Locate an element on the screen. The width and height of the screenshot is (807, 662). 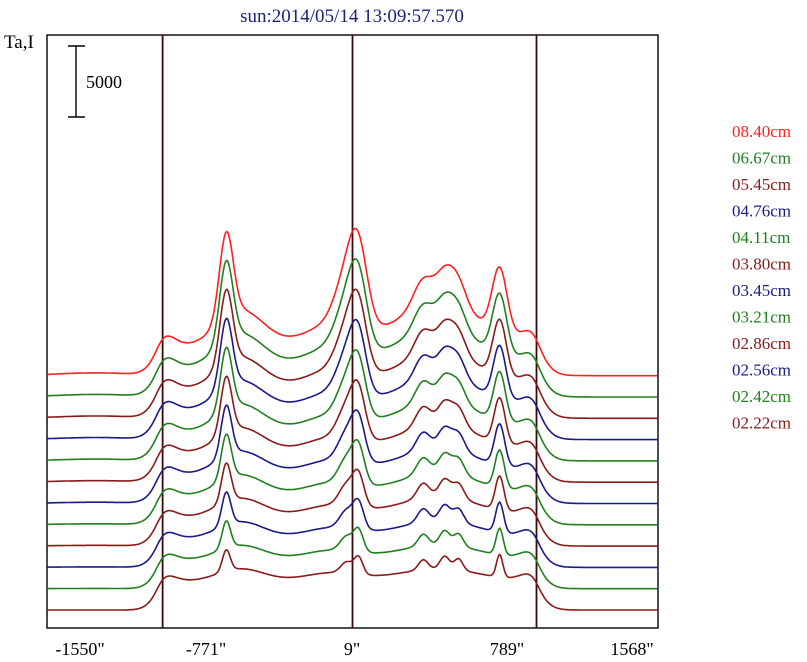
legend-entry: 02.56cm is located at coordinates (761, 370).